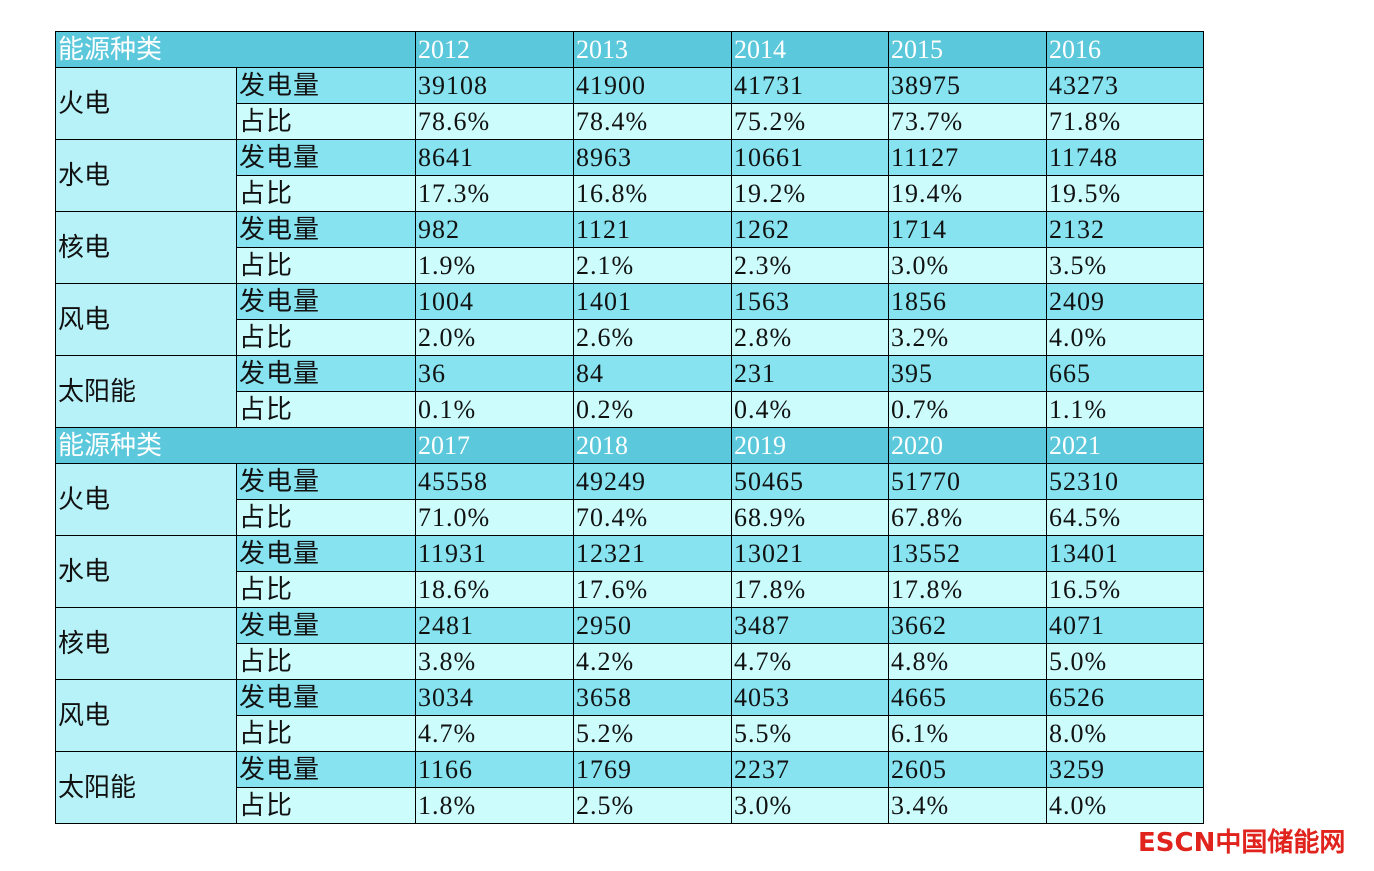 This screenshot has height=871, width=1374. I want to click on table-cell: 12321, so click(652, 553).